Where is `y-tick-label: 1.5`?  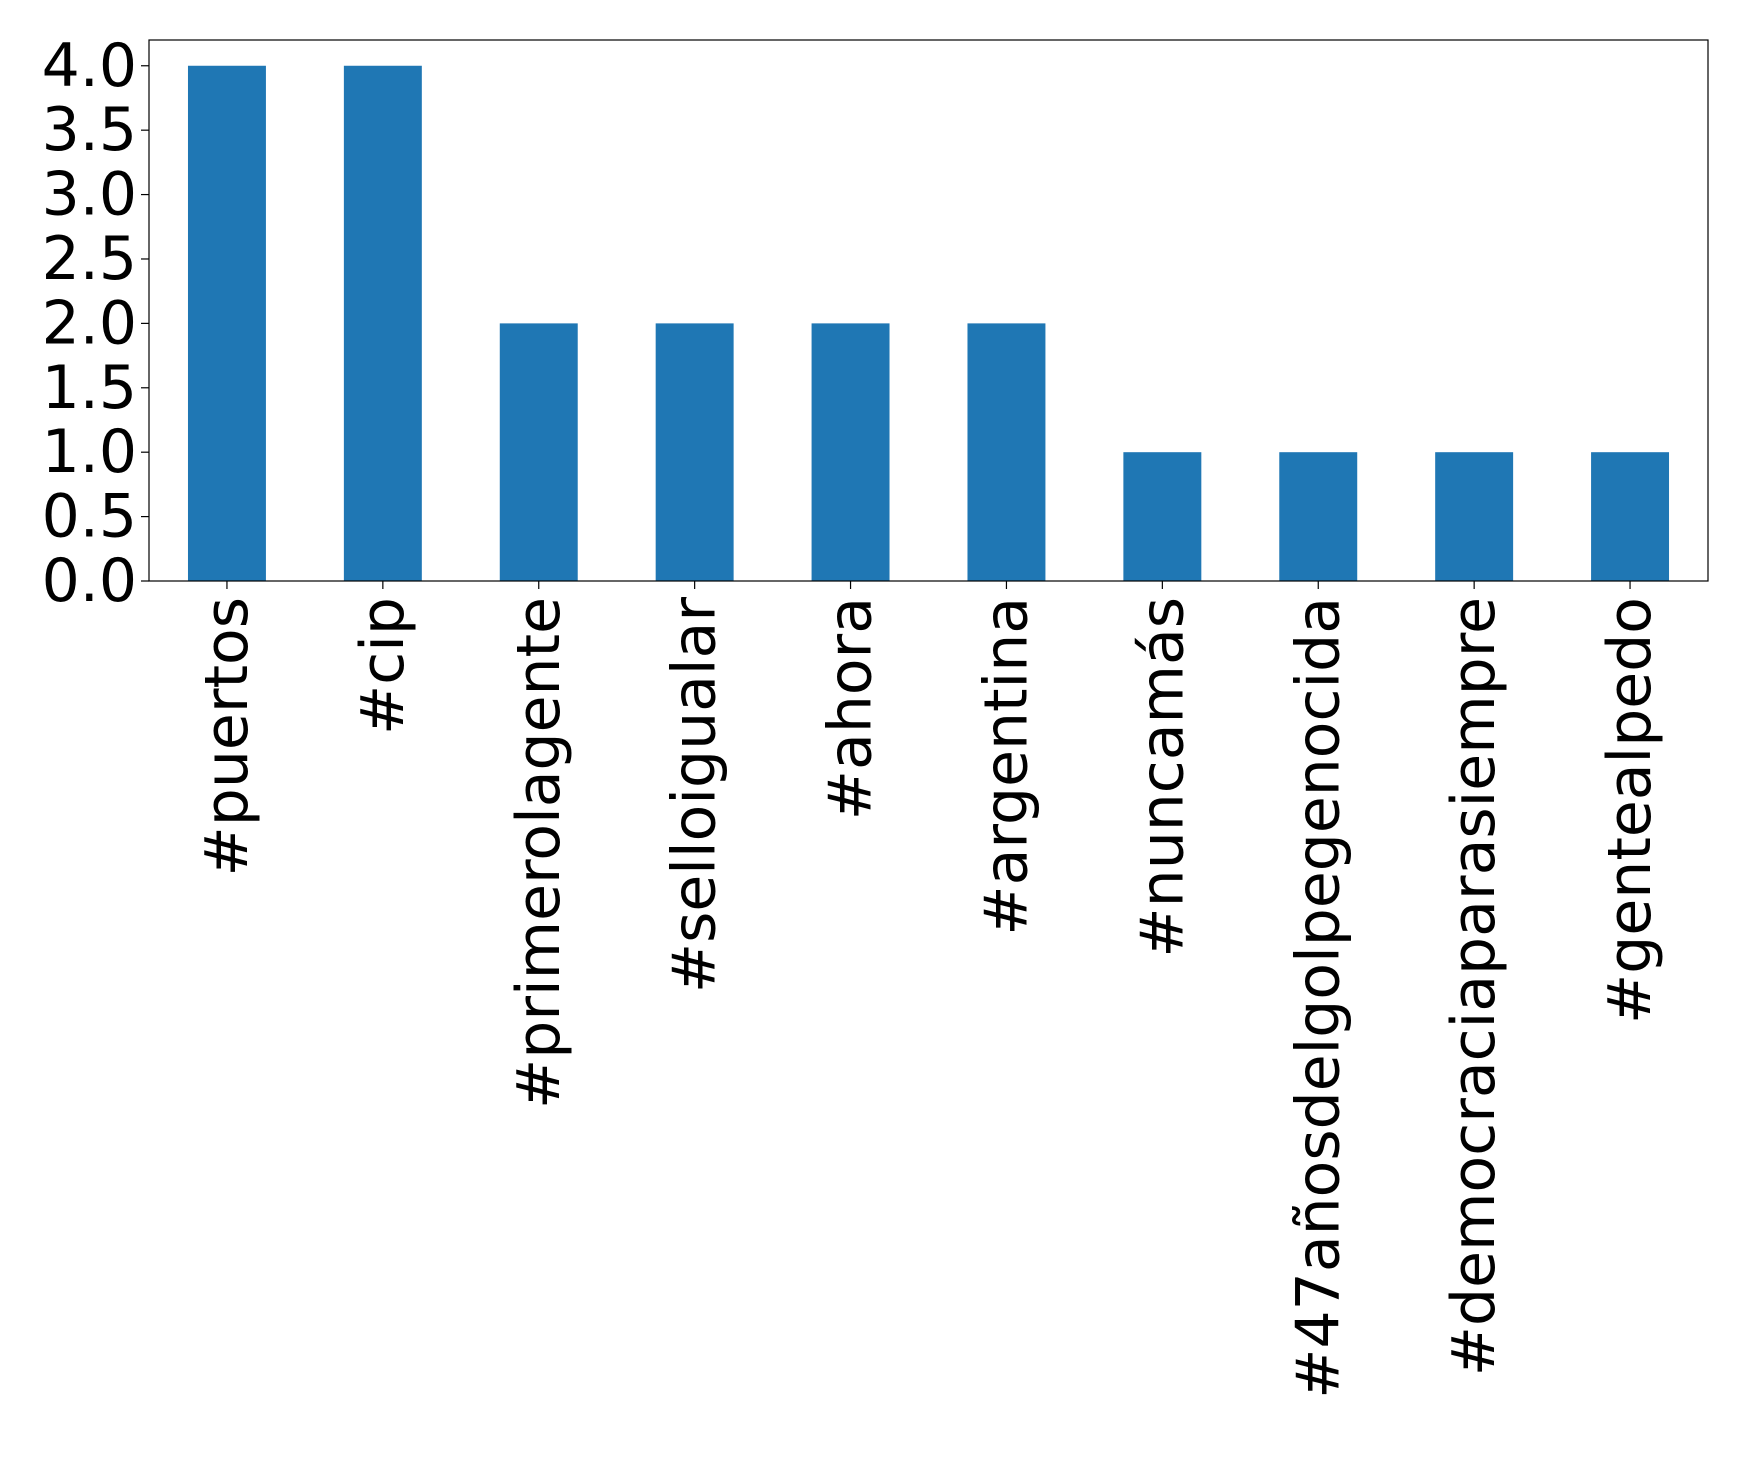 y-tick-label: 1.5 is located at coordinates (89, 388).